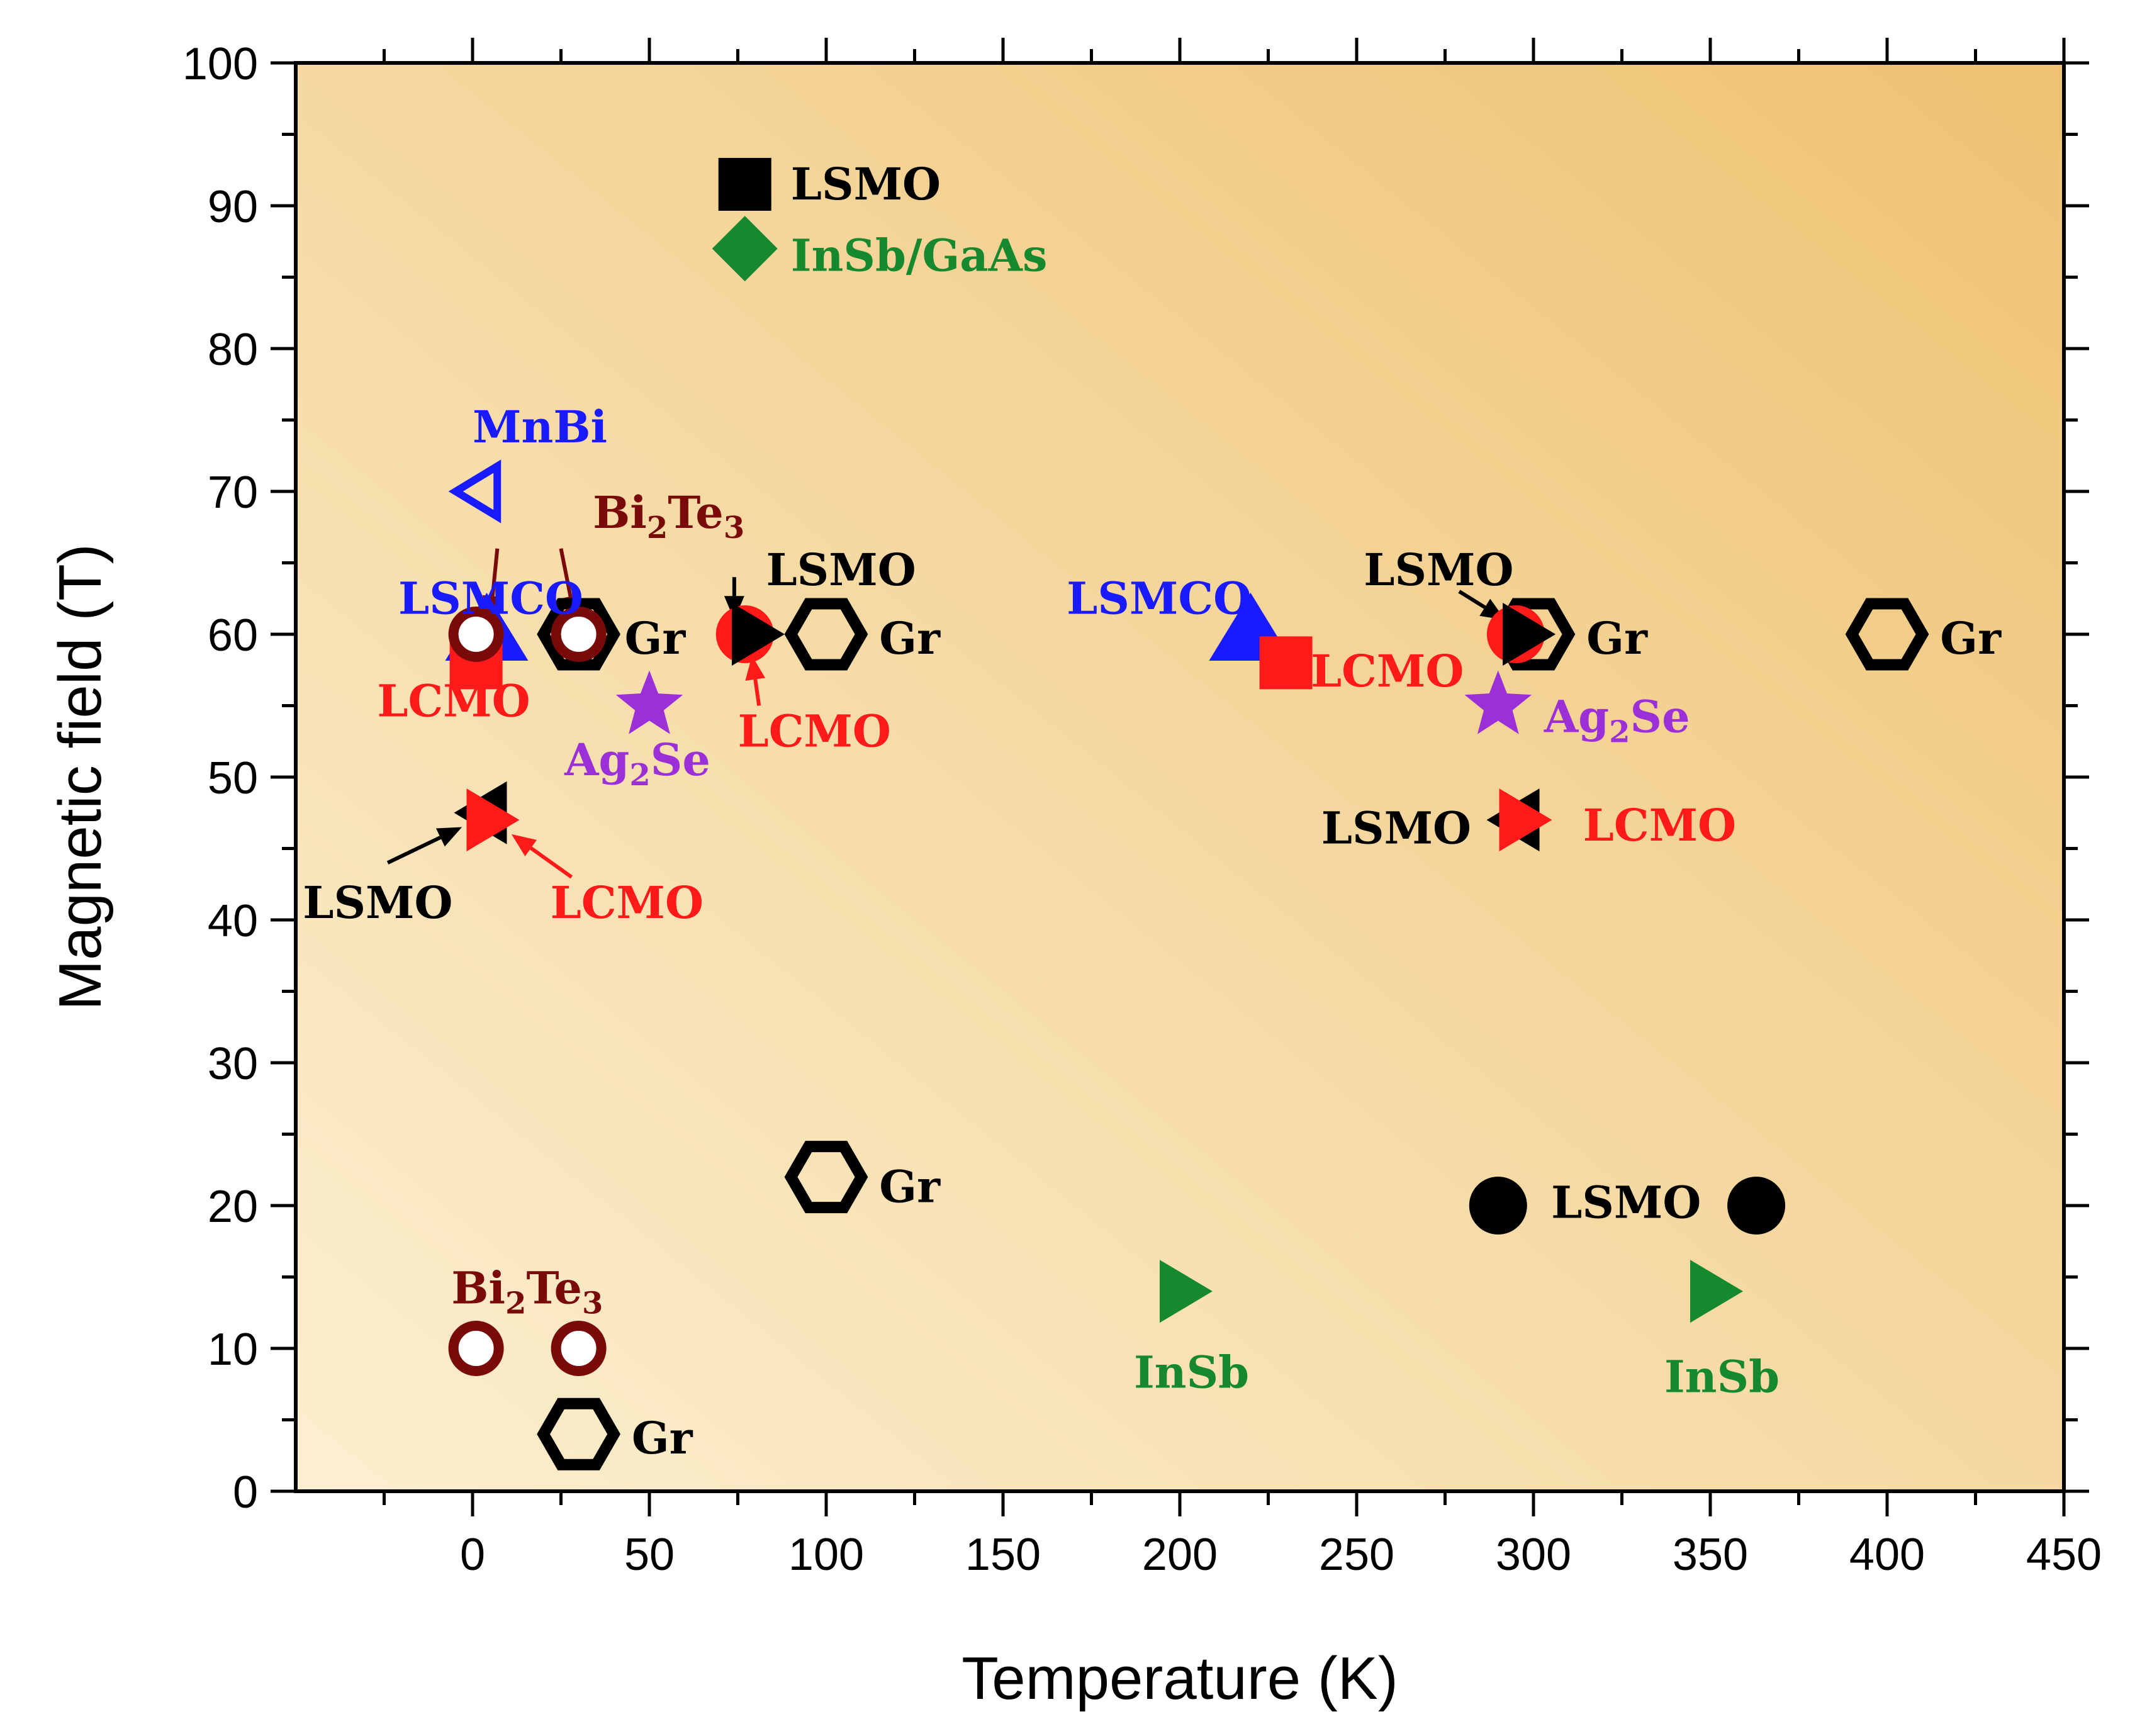  Describe the element at coordinates (540, 427) in the screenshot. I see `data-label: MnBi` at that location.